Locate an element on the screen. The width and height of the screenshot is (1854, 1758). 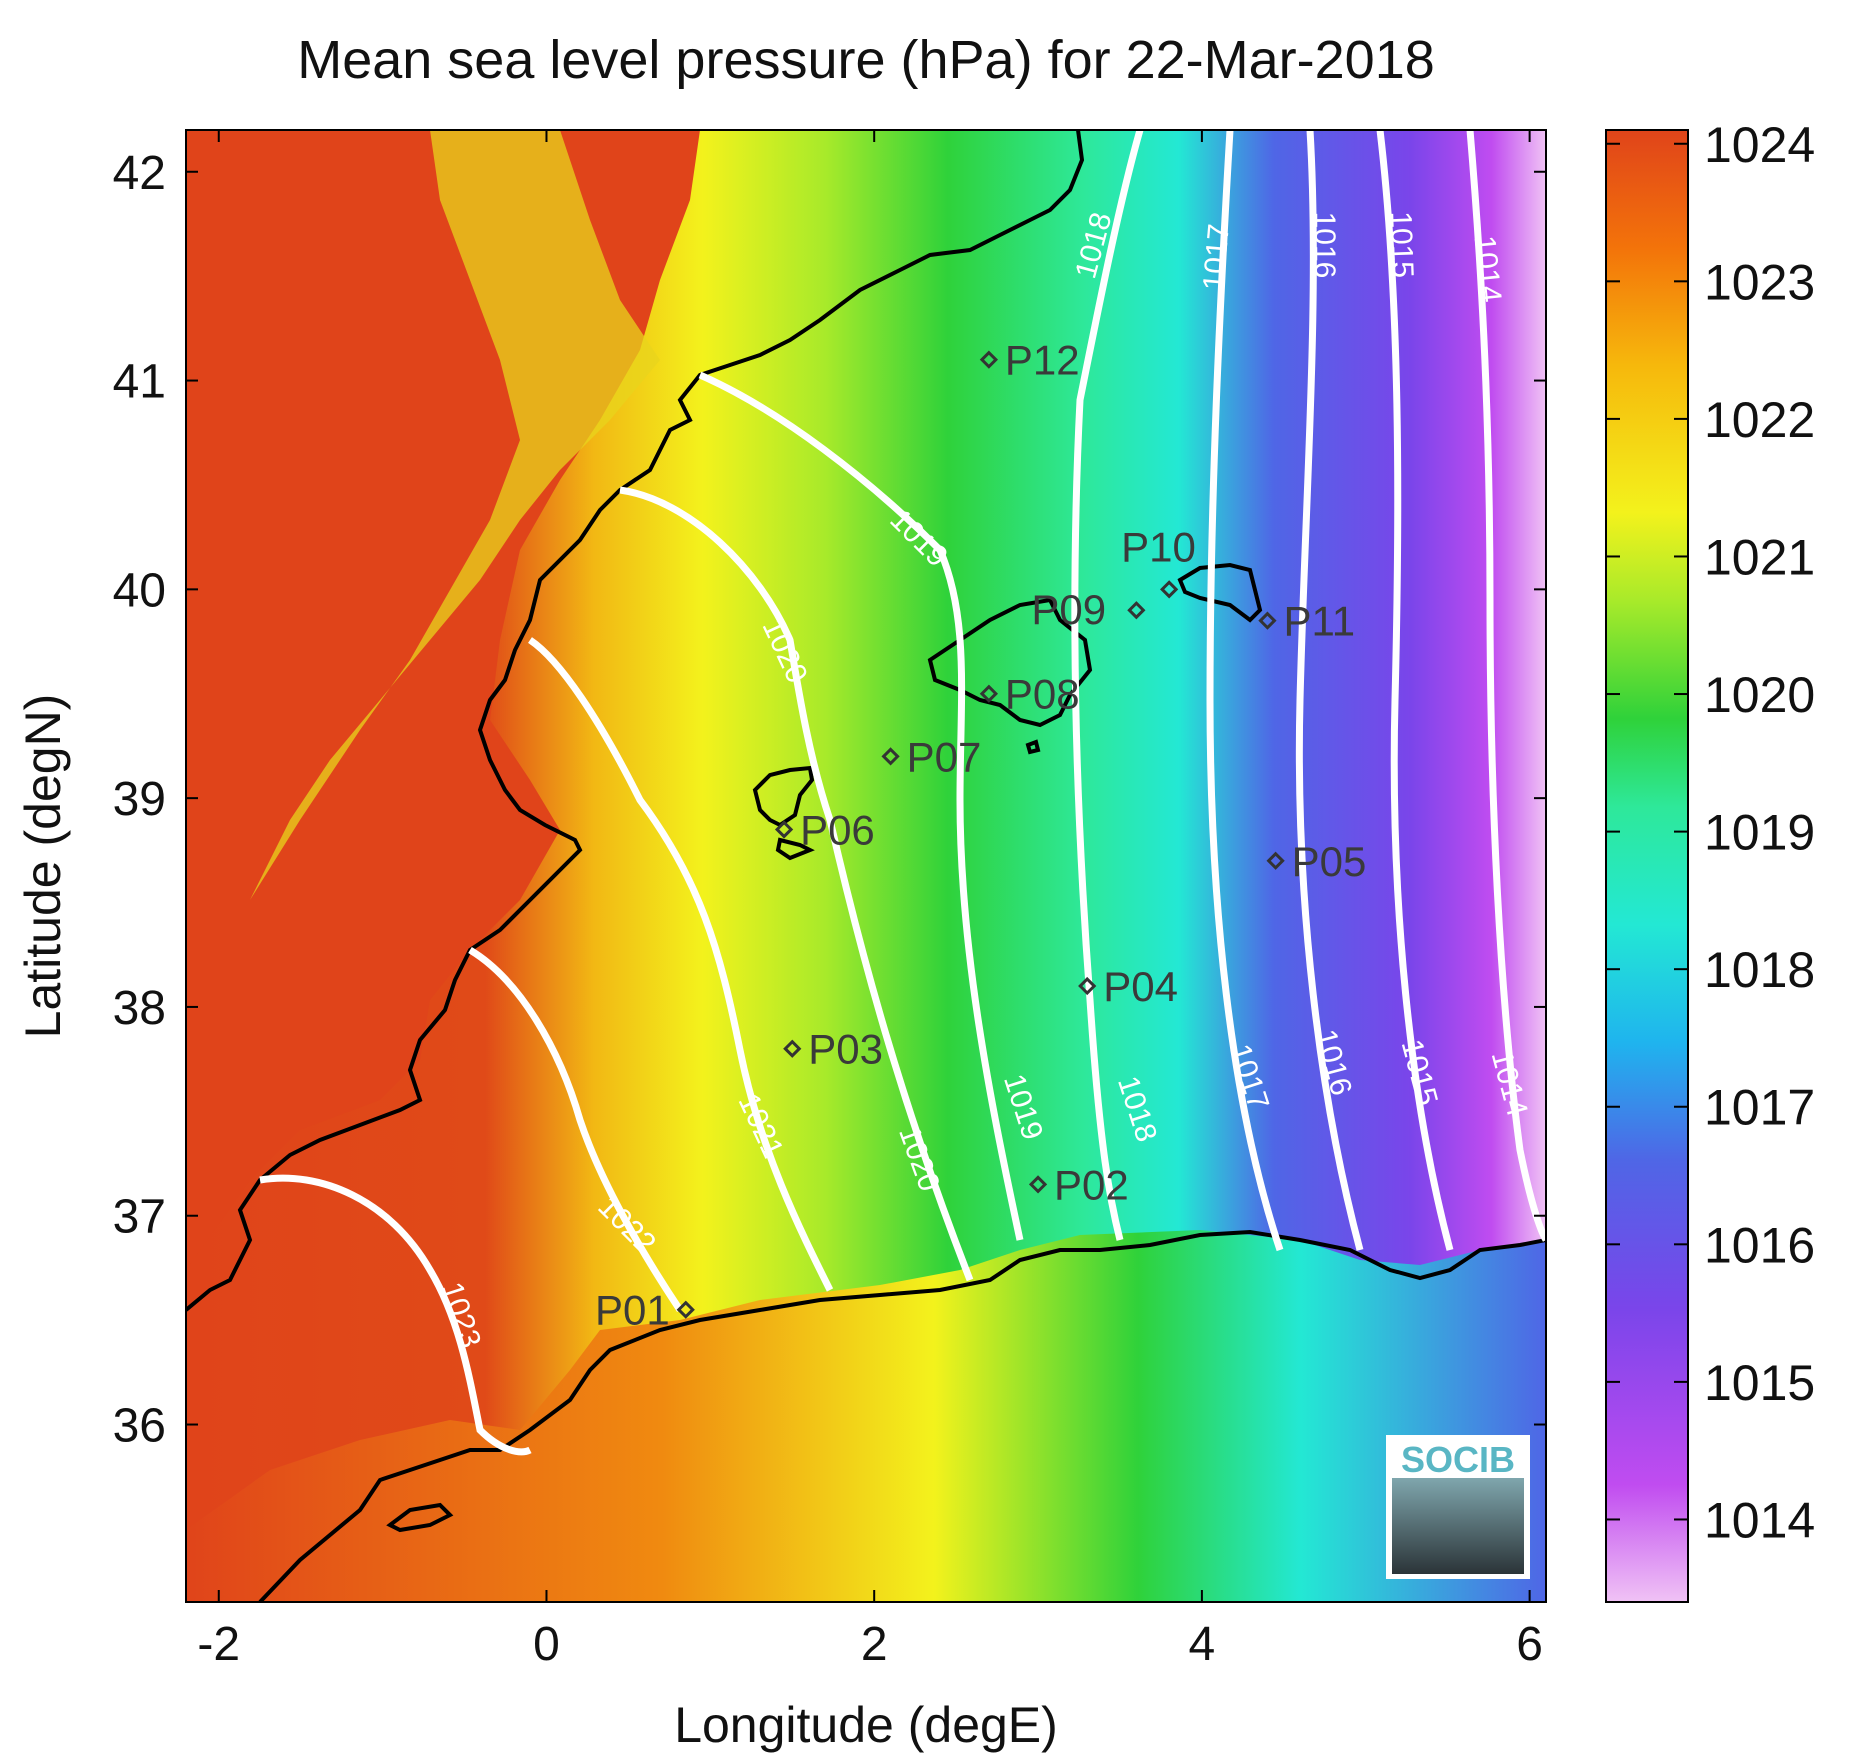
y-tick-label: 38 is located at coordinates (139, 1008).